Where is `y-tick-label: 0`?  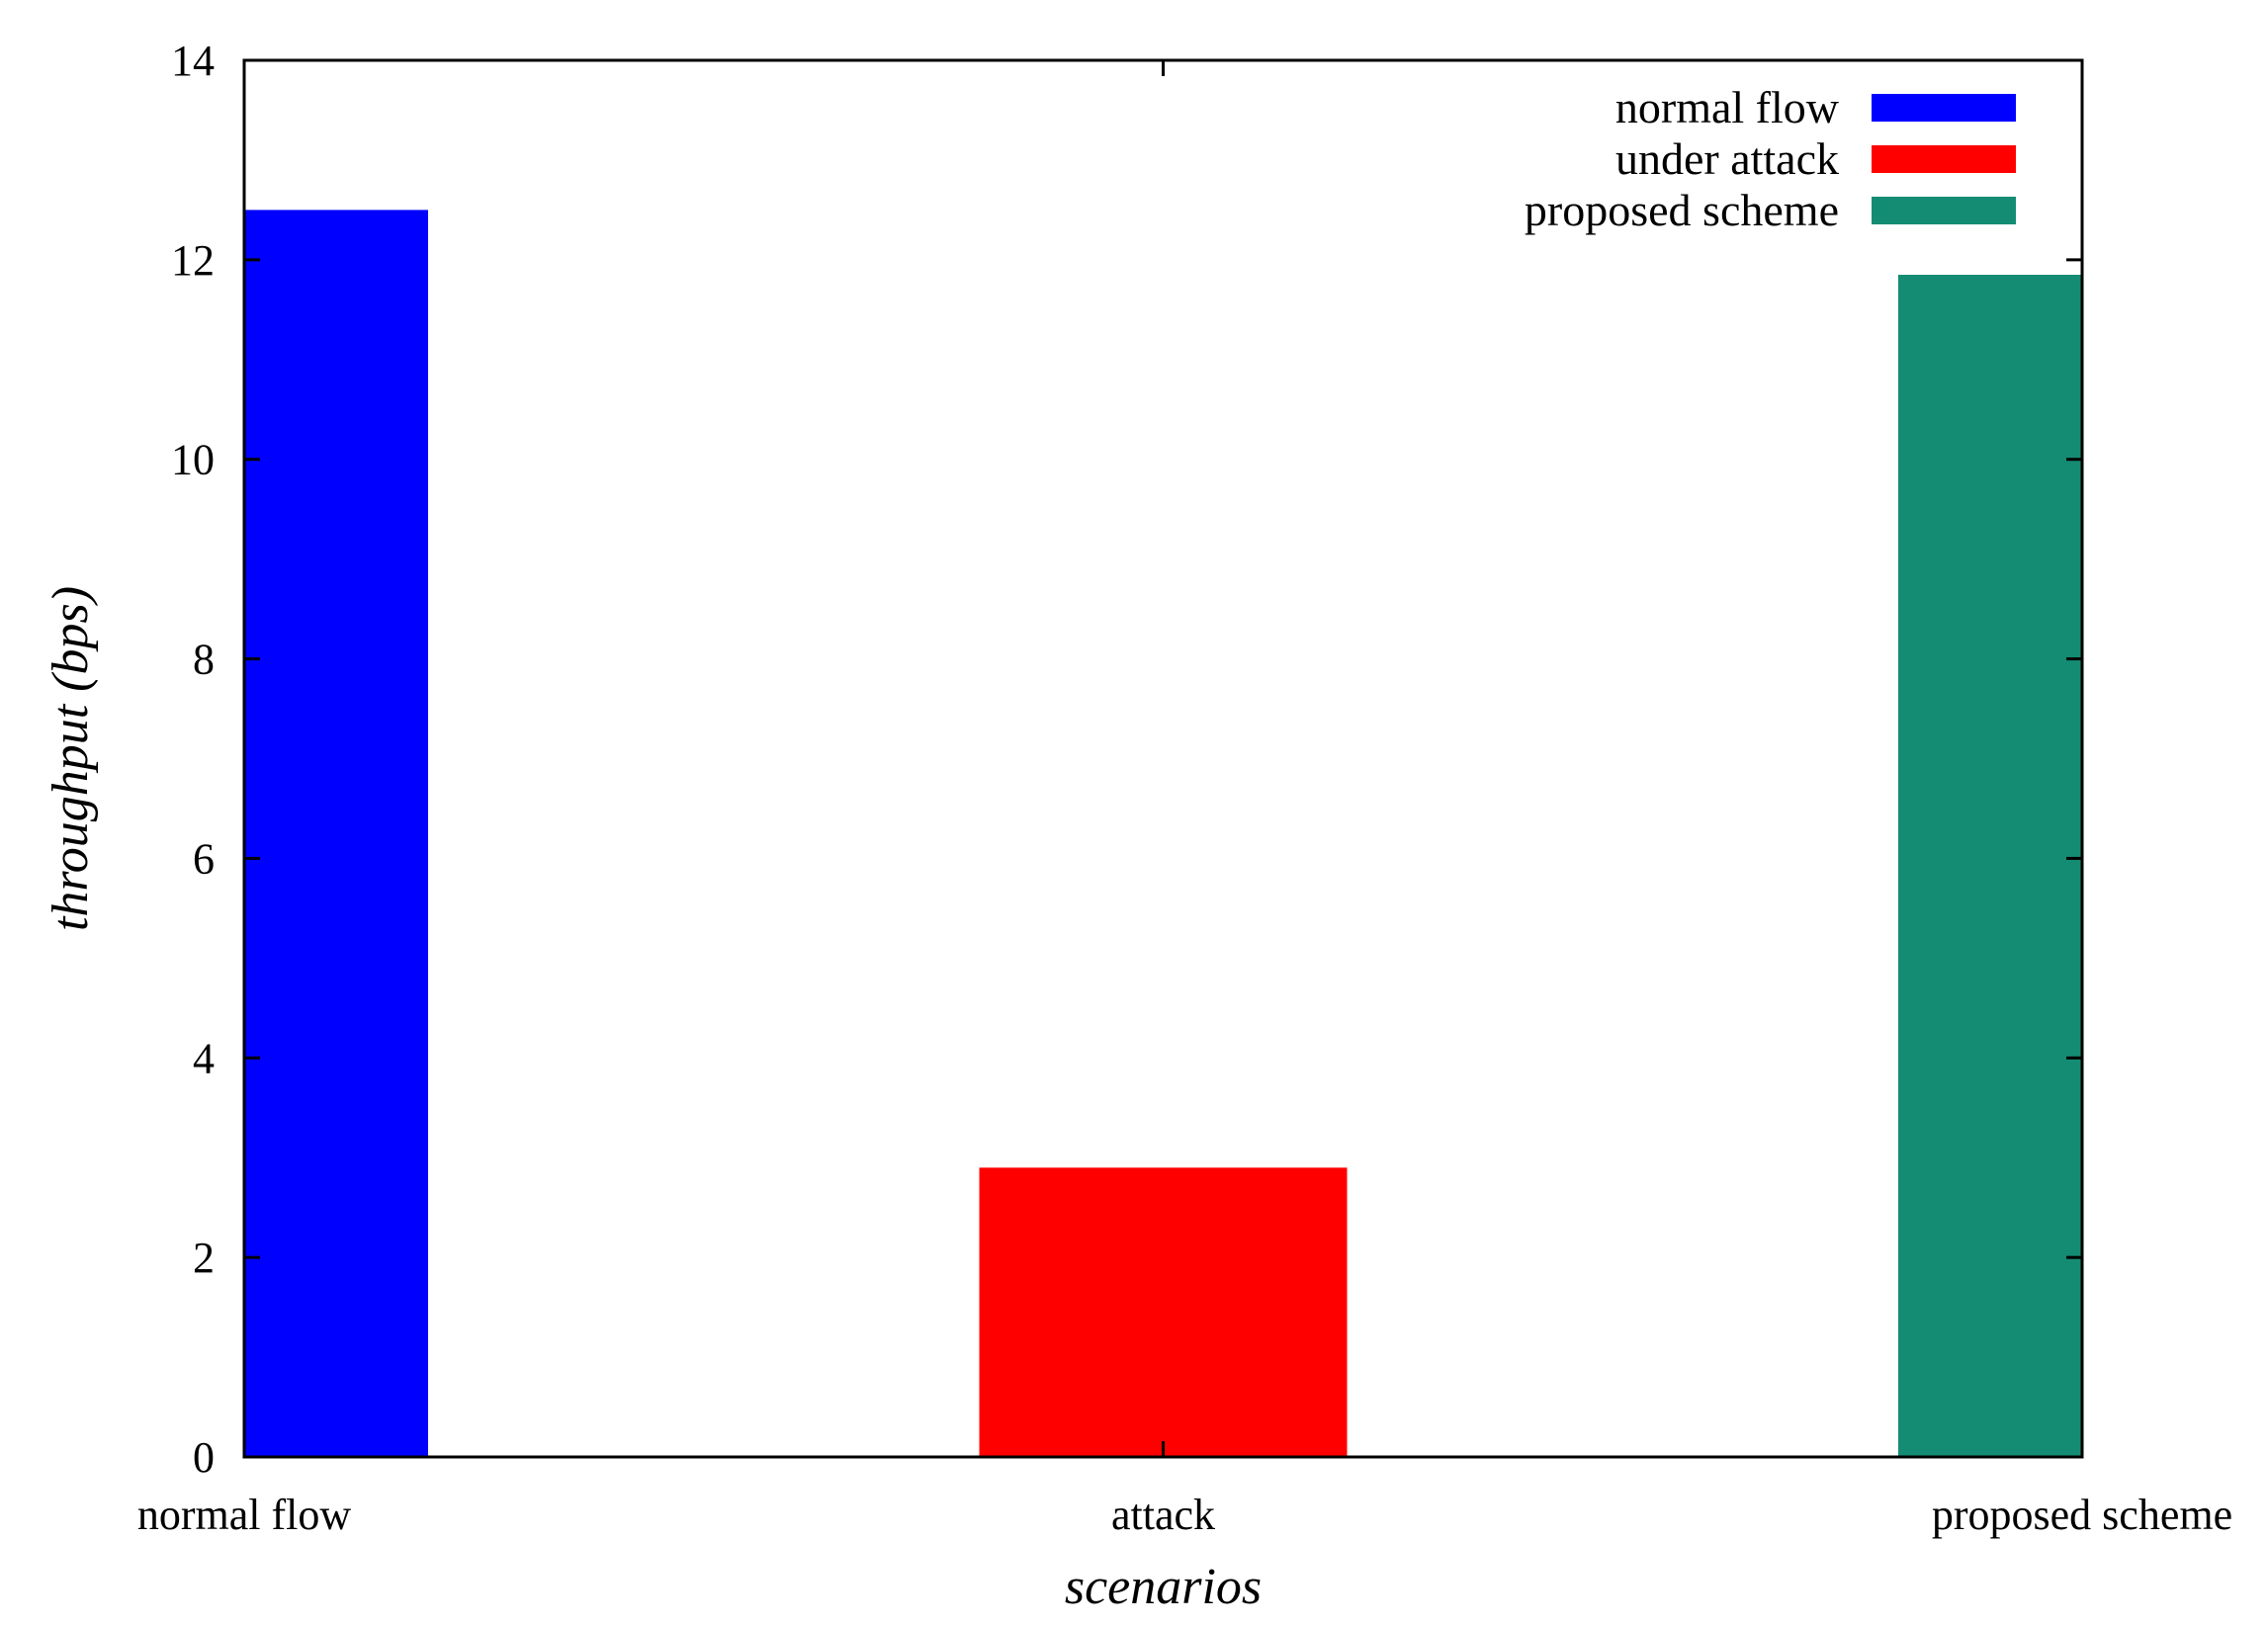 y-tick-label: 0 is located at coordinates (204, 1457).